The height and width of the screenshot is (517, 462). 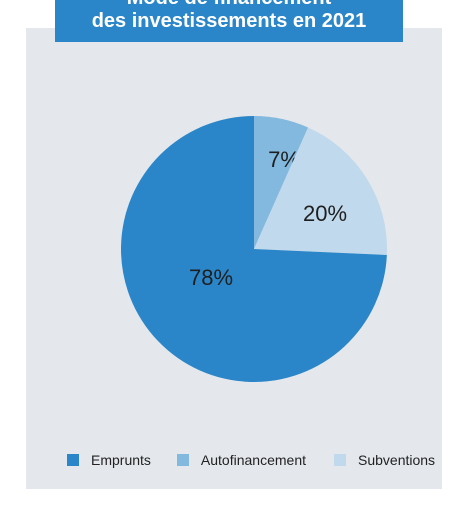 What do you see at coordinates (397, 460) in the screenshot?
I see `legend-label-subventions: Subventions` at bounding box center [397, 460].